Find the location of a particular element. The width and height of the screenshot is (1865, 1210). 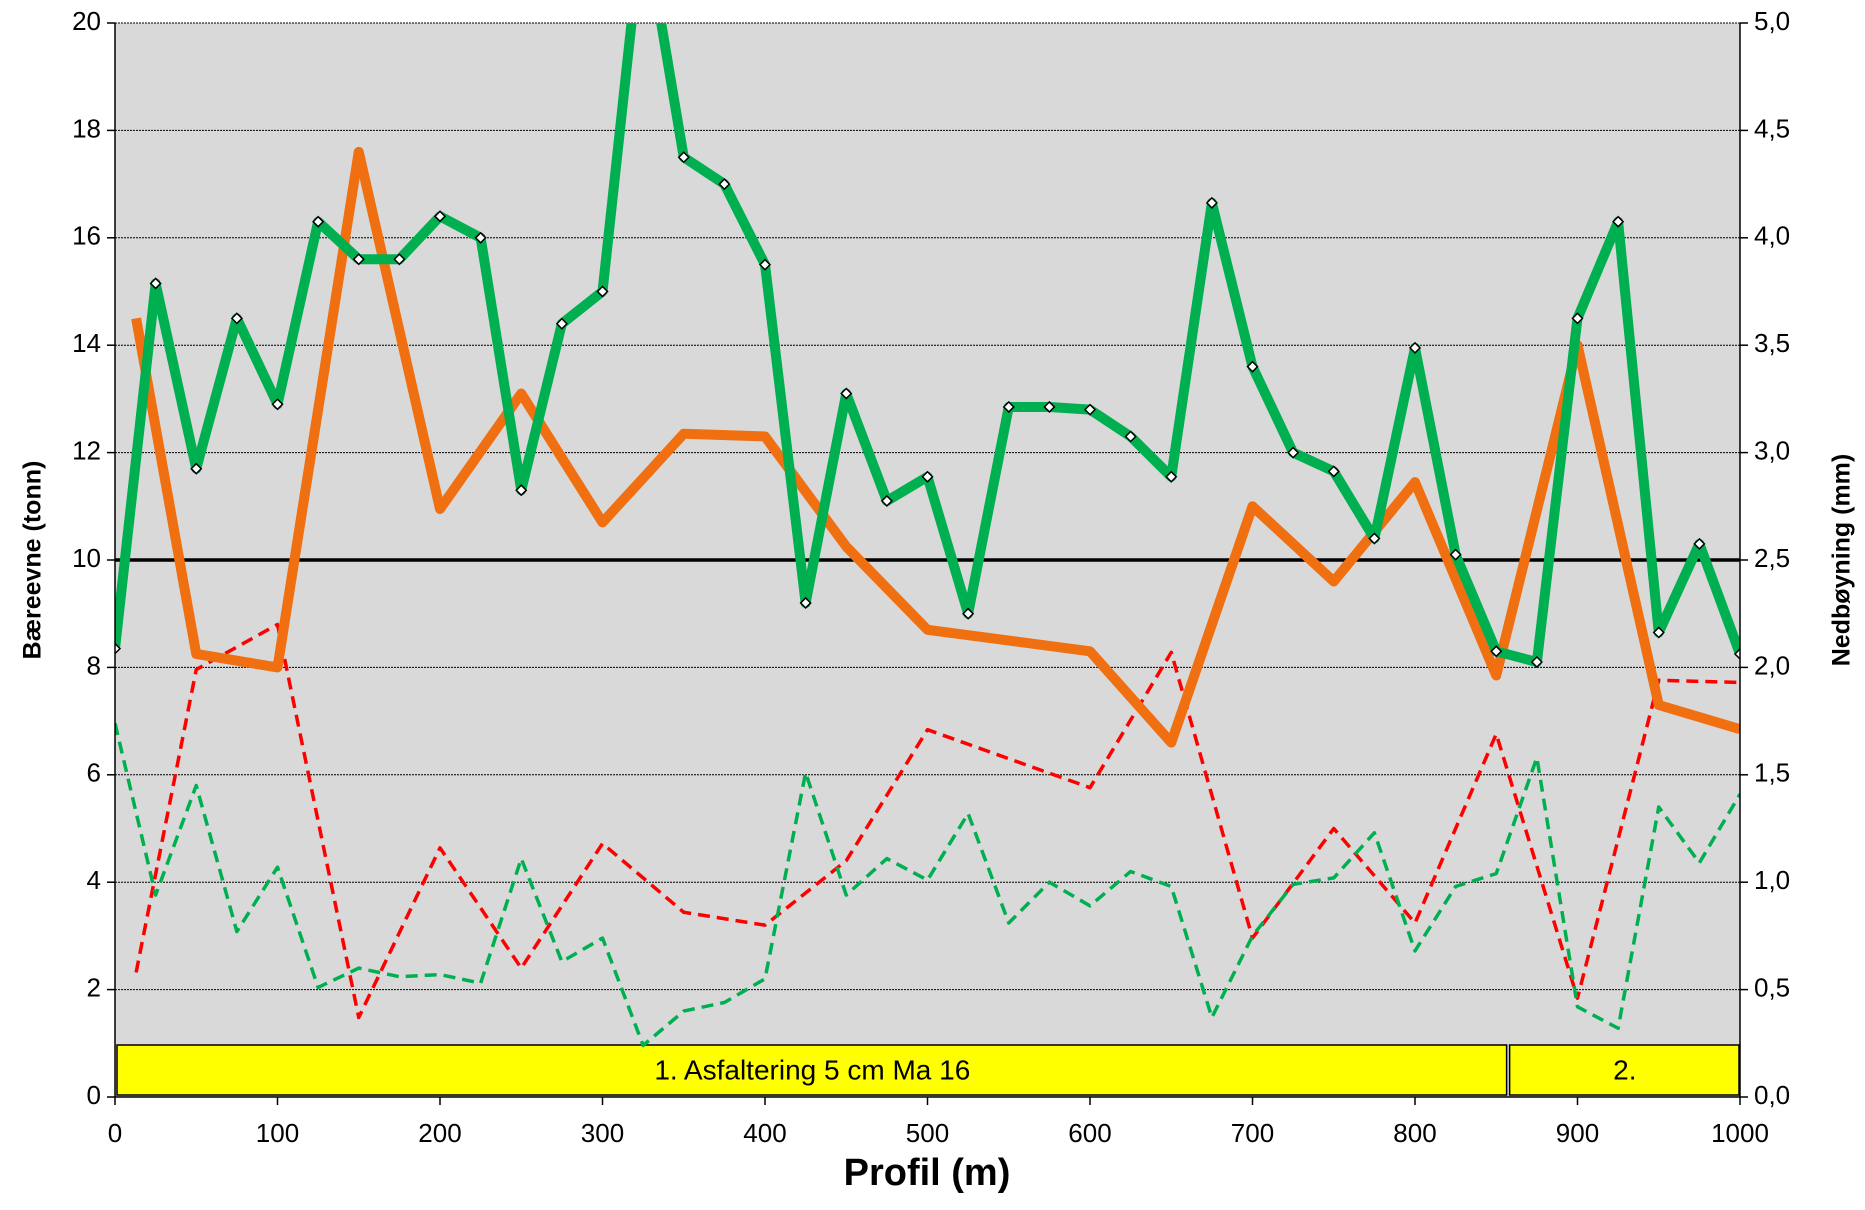

x-tick-label: 200 is located at coordinates (439, 1133).